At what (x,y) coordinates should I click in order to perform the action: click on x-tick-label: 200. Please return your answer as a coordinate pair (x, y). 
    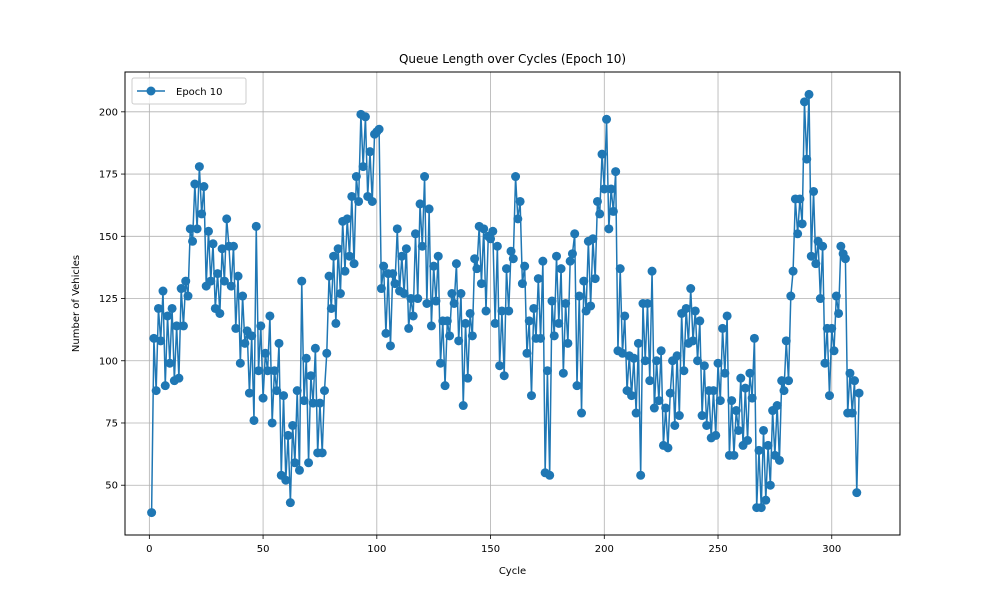
    Looking at the image, I should click on (604, 549).